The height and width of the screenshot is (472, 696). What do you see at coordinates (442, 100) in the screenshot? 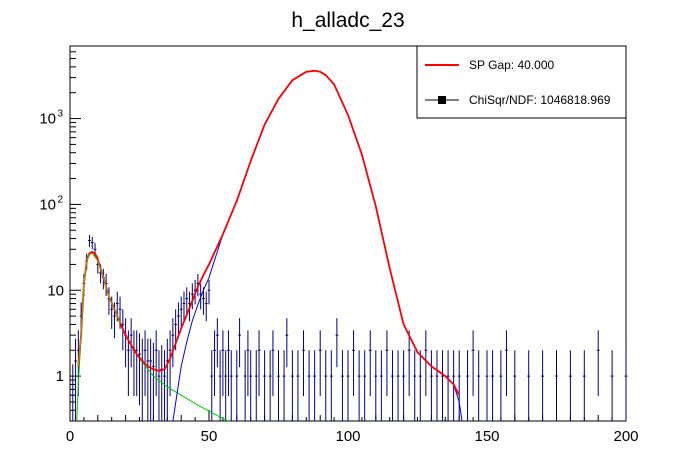
I see `legend-marker-chisqr` at bounding box center [442, 100].